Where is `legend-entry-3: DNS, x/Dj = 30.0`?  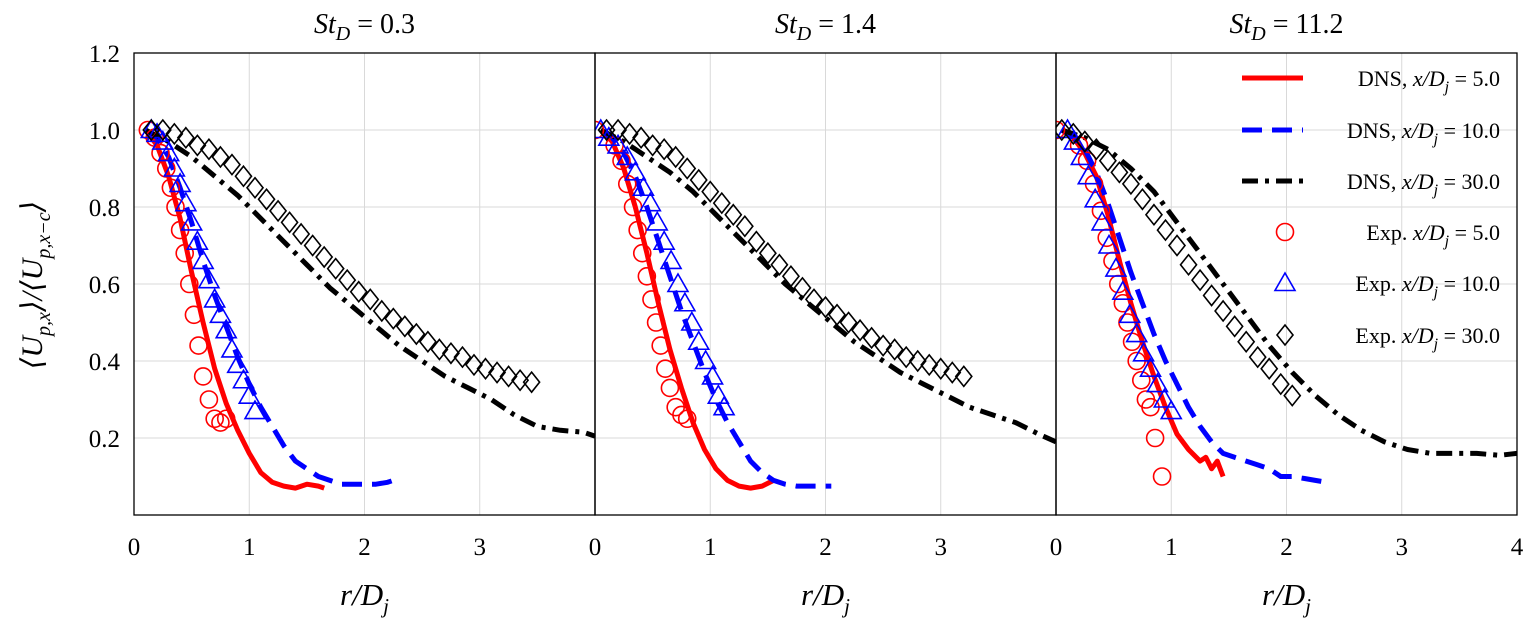
legend-entry-3: DNS, x/Dj = 30.0 is located at coordinates (1371, 184).